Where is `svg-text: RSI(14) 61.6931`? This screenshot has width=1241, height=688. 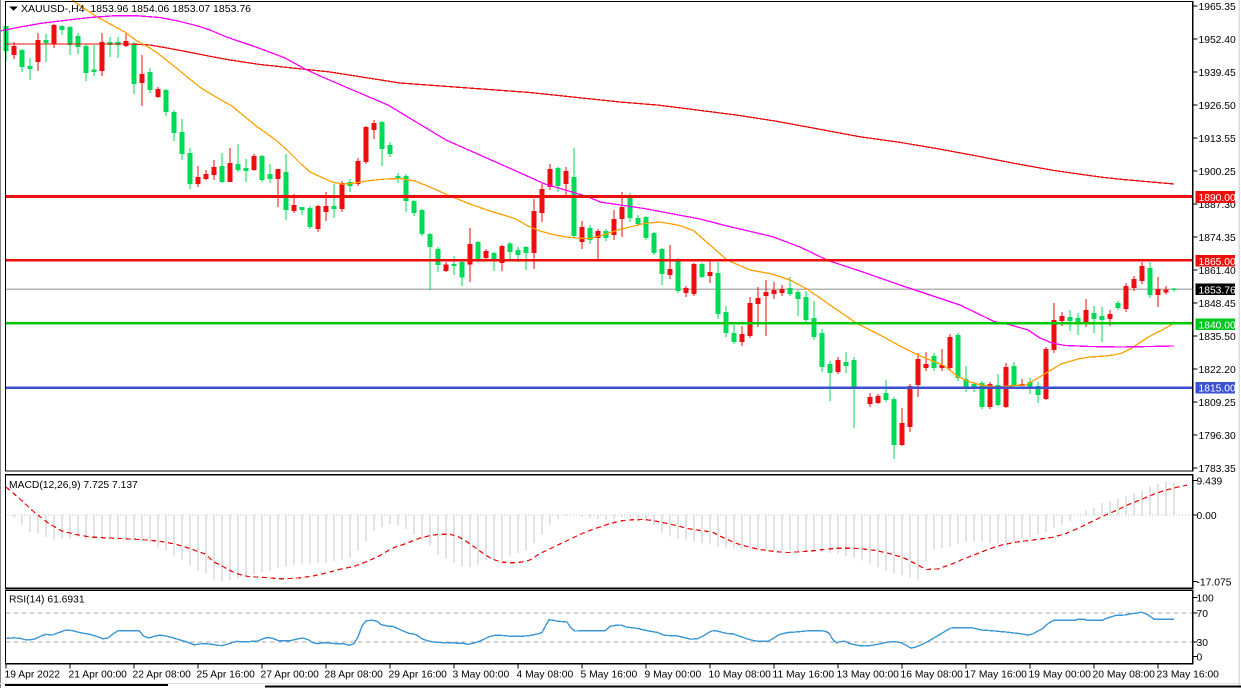
svg-text: RSI(14) 61.6931 is located at coordinates (47, 600).